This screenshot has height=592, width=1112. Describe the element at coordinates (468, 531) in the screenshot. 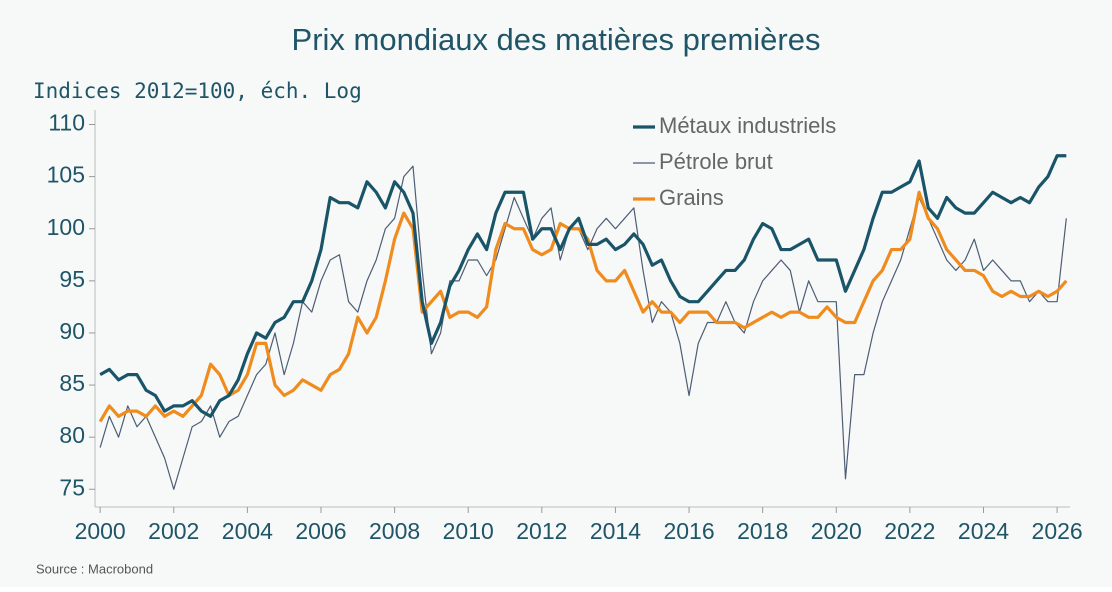

I see `x-tick-label: 2010` at that location.